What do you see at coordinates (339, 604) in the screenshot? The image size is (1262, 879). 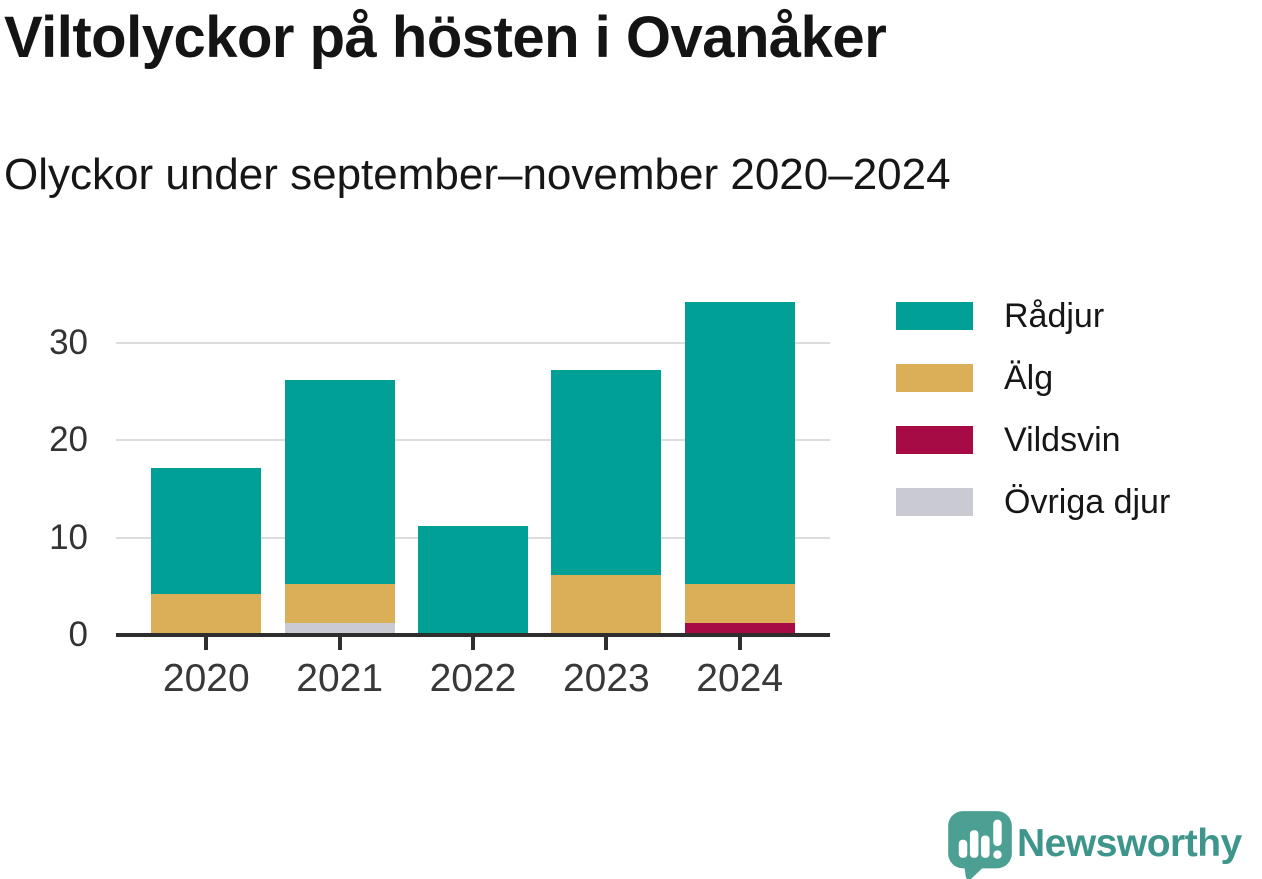 I see `bar-segment-2021-Älg` at bounding box center [339, 604].